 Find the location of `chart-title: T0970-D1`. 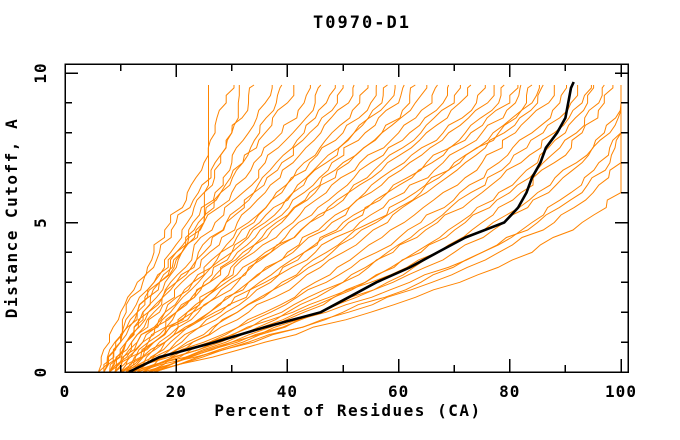

chart-title: T0970-D1 is located at coordinates (362, 23).